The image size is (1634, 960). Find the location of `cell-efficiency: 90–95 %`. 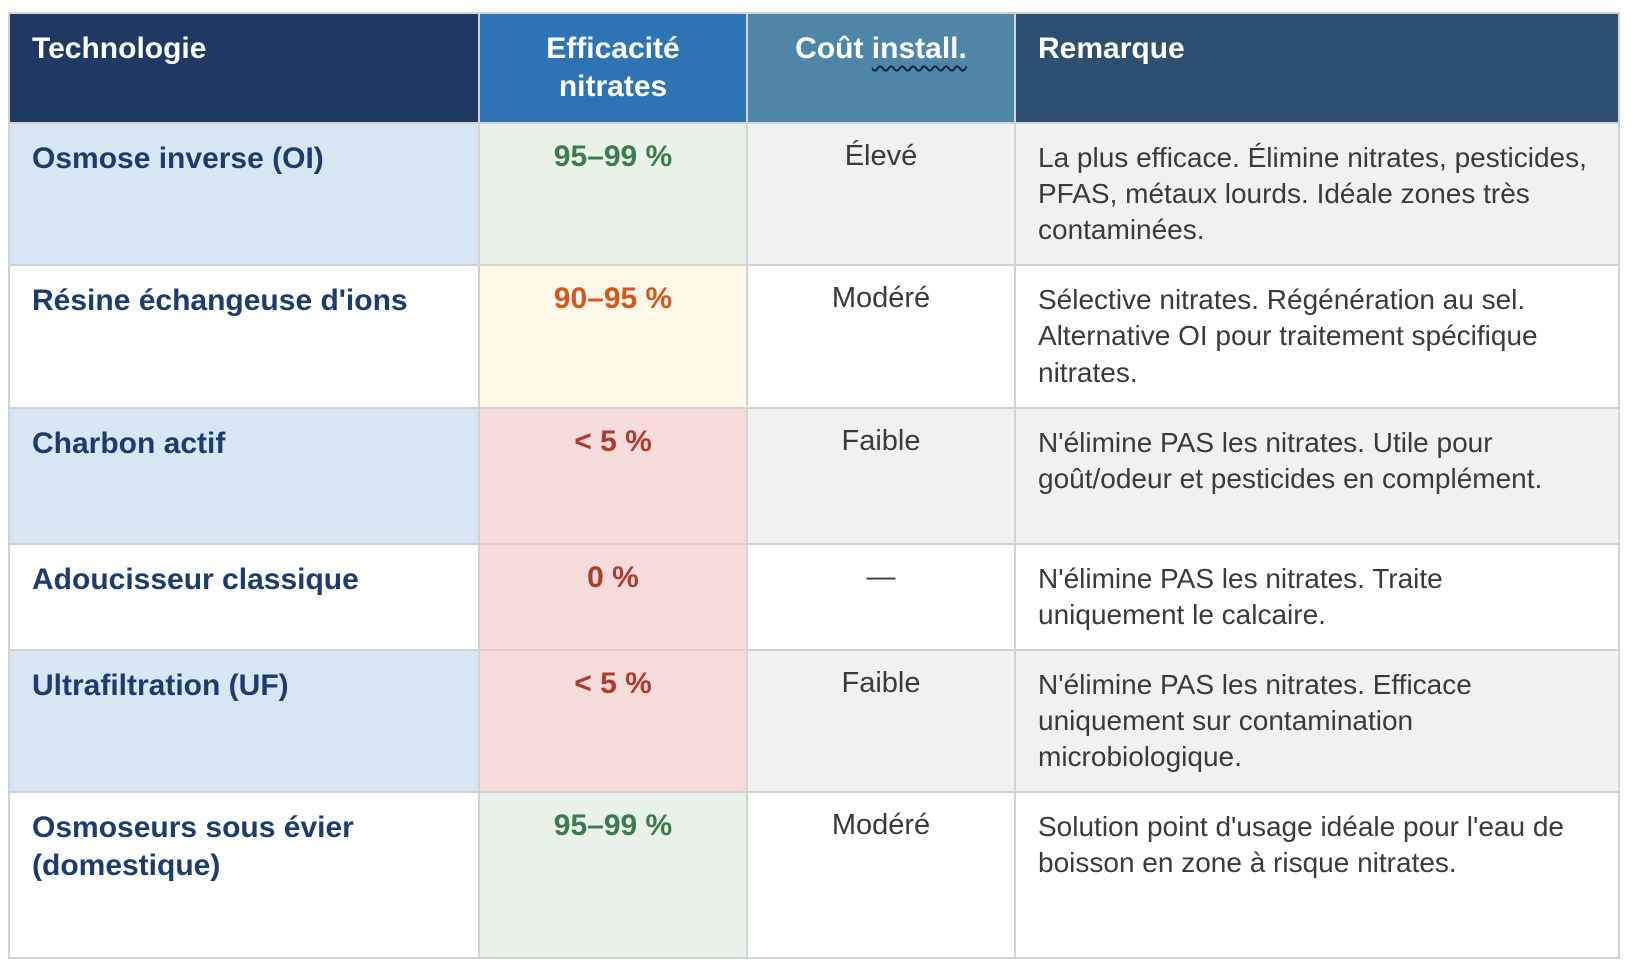

cell-efficiency: 90–95 % is located at coordinates (613, 336).